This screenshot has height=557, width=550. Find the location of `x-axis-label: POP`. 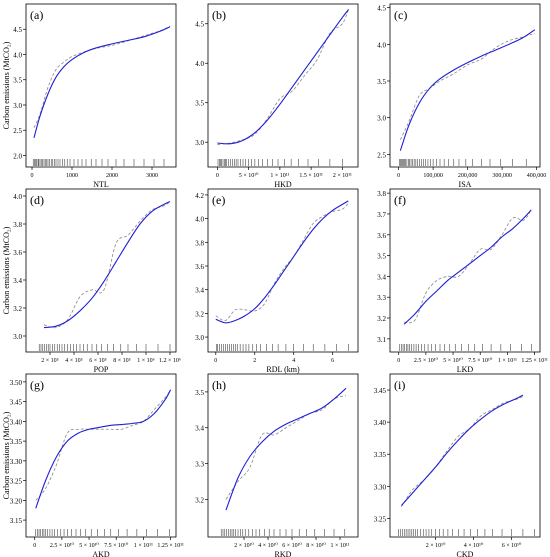

x-axis-label: POP is located at coordinates (101, 369).